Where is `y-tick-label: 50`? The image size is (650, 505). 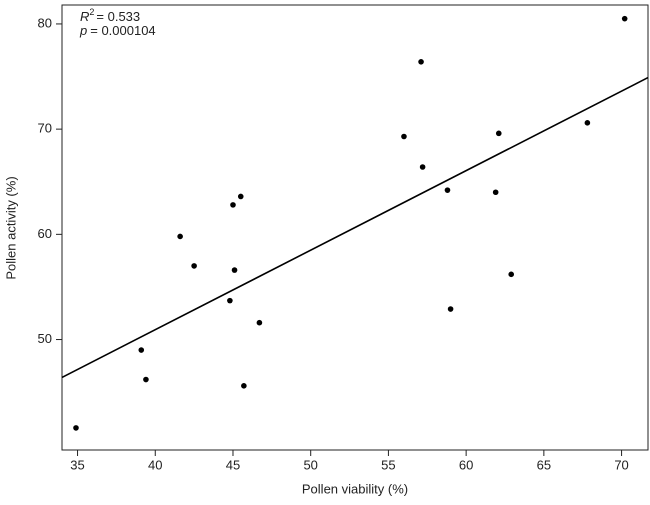 y-tick-label: 50 is located at coordinates (45, 338).